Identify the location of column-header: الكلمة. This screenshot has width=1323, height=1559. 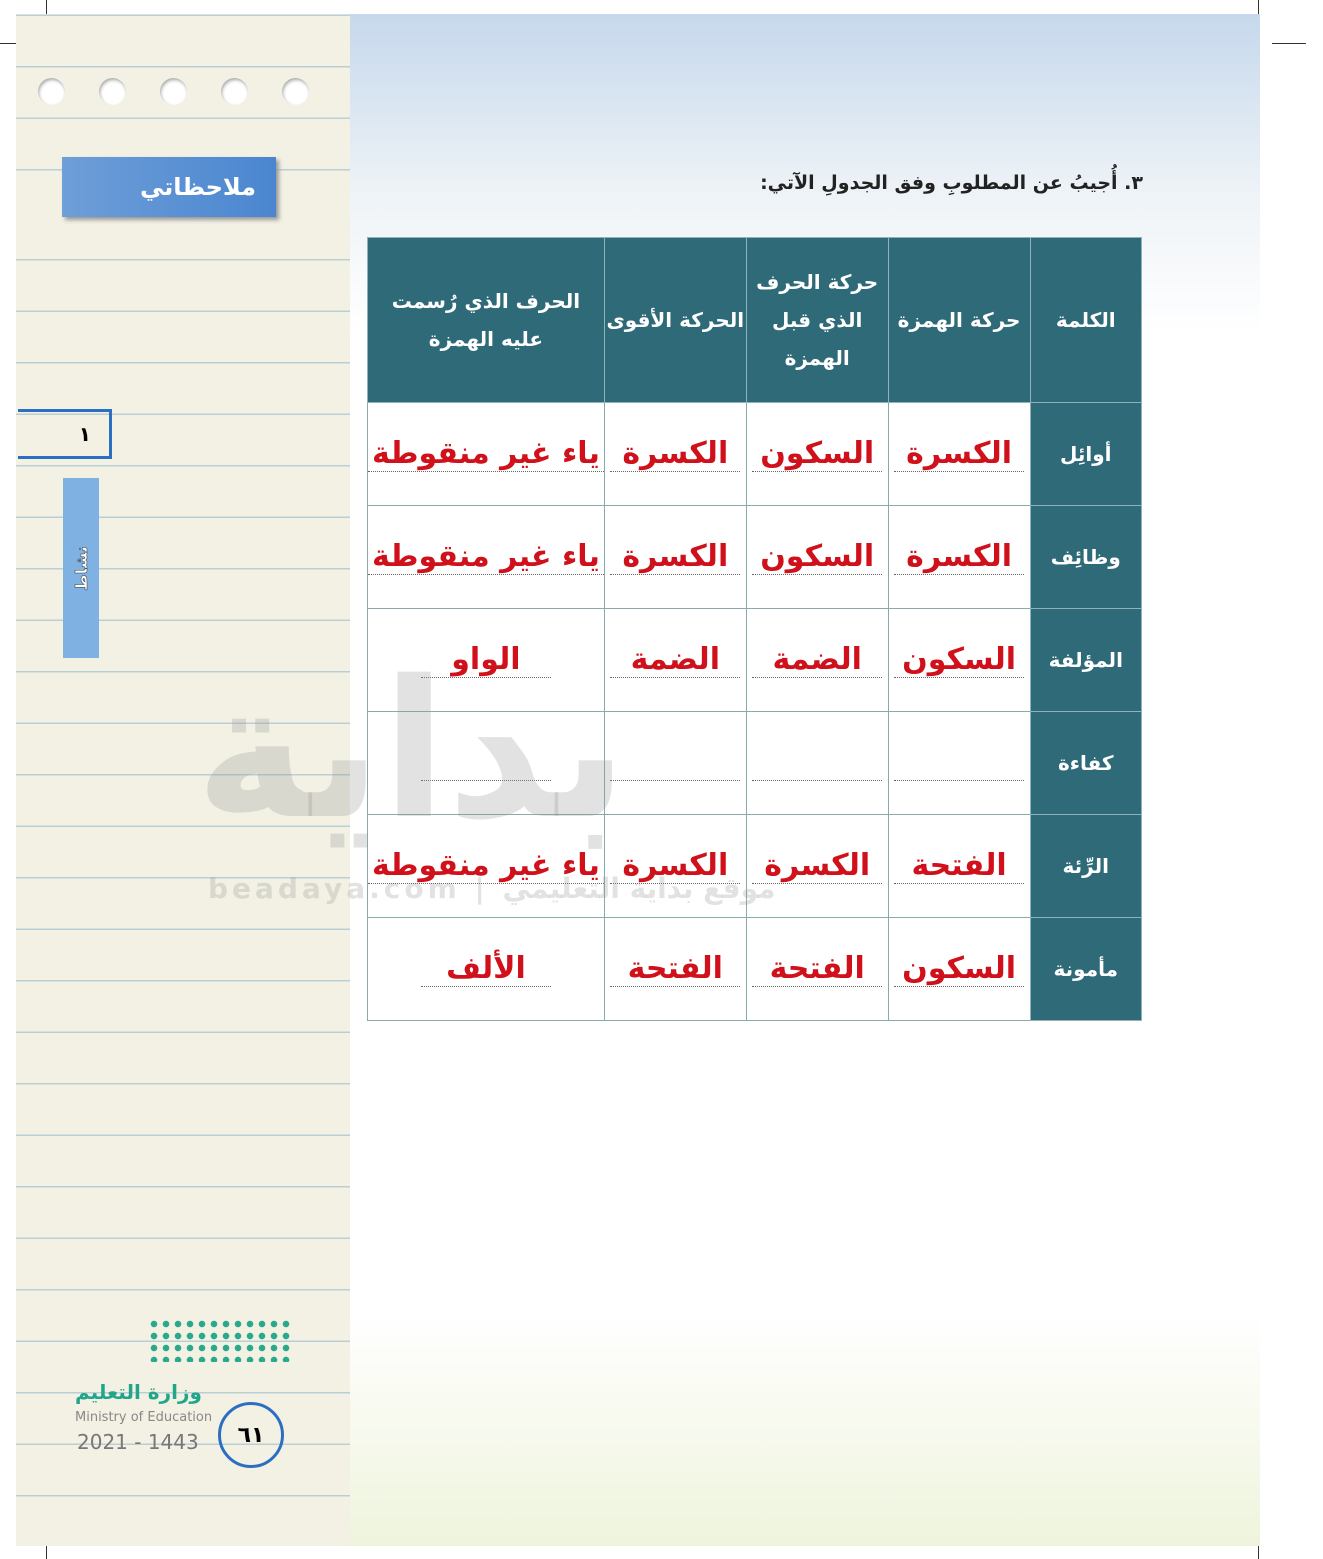
(1086, 320).